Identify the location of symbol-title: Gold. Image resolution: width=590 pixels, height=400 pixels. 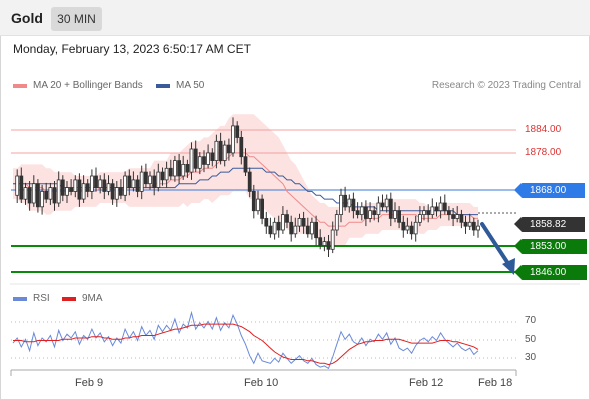
(27, 18).